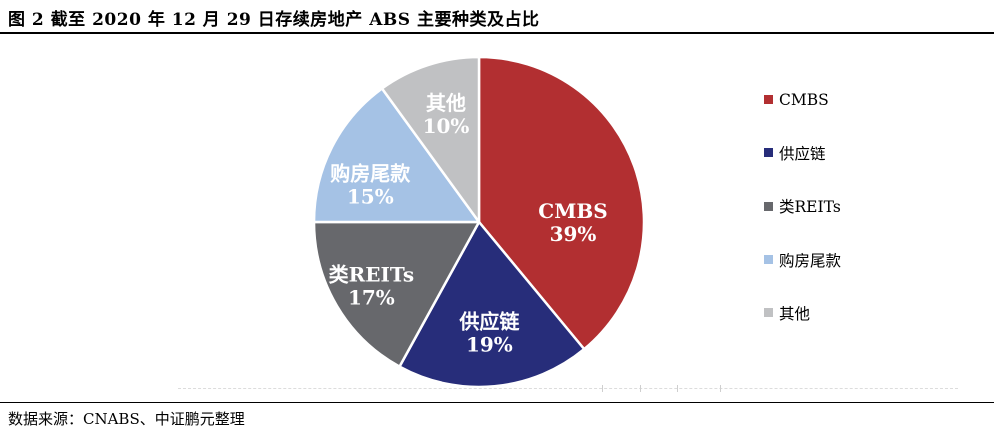 The width and height of the screenshot is (994, 433). I want to click on legend-label: 供应链, so click(802, 153).